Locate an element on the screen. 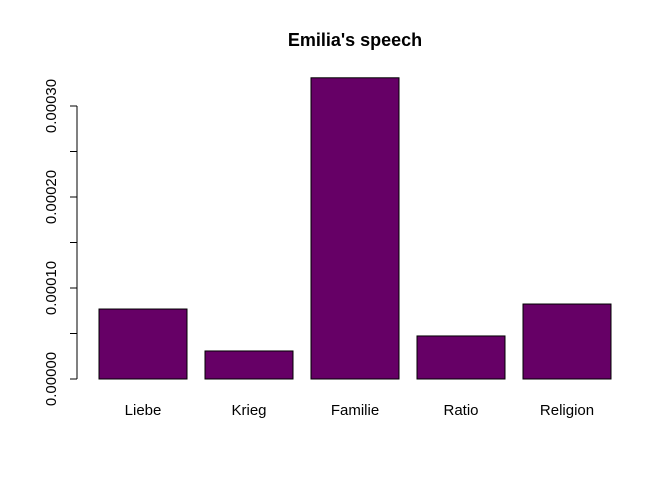 This screenshot has width=672, height=480. x-tick-label: Liebe is located at coordinates (143, 410).